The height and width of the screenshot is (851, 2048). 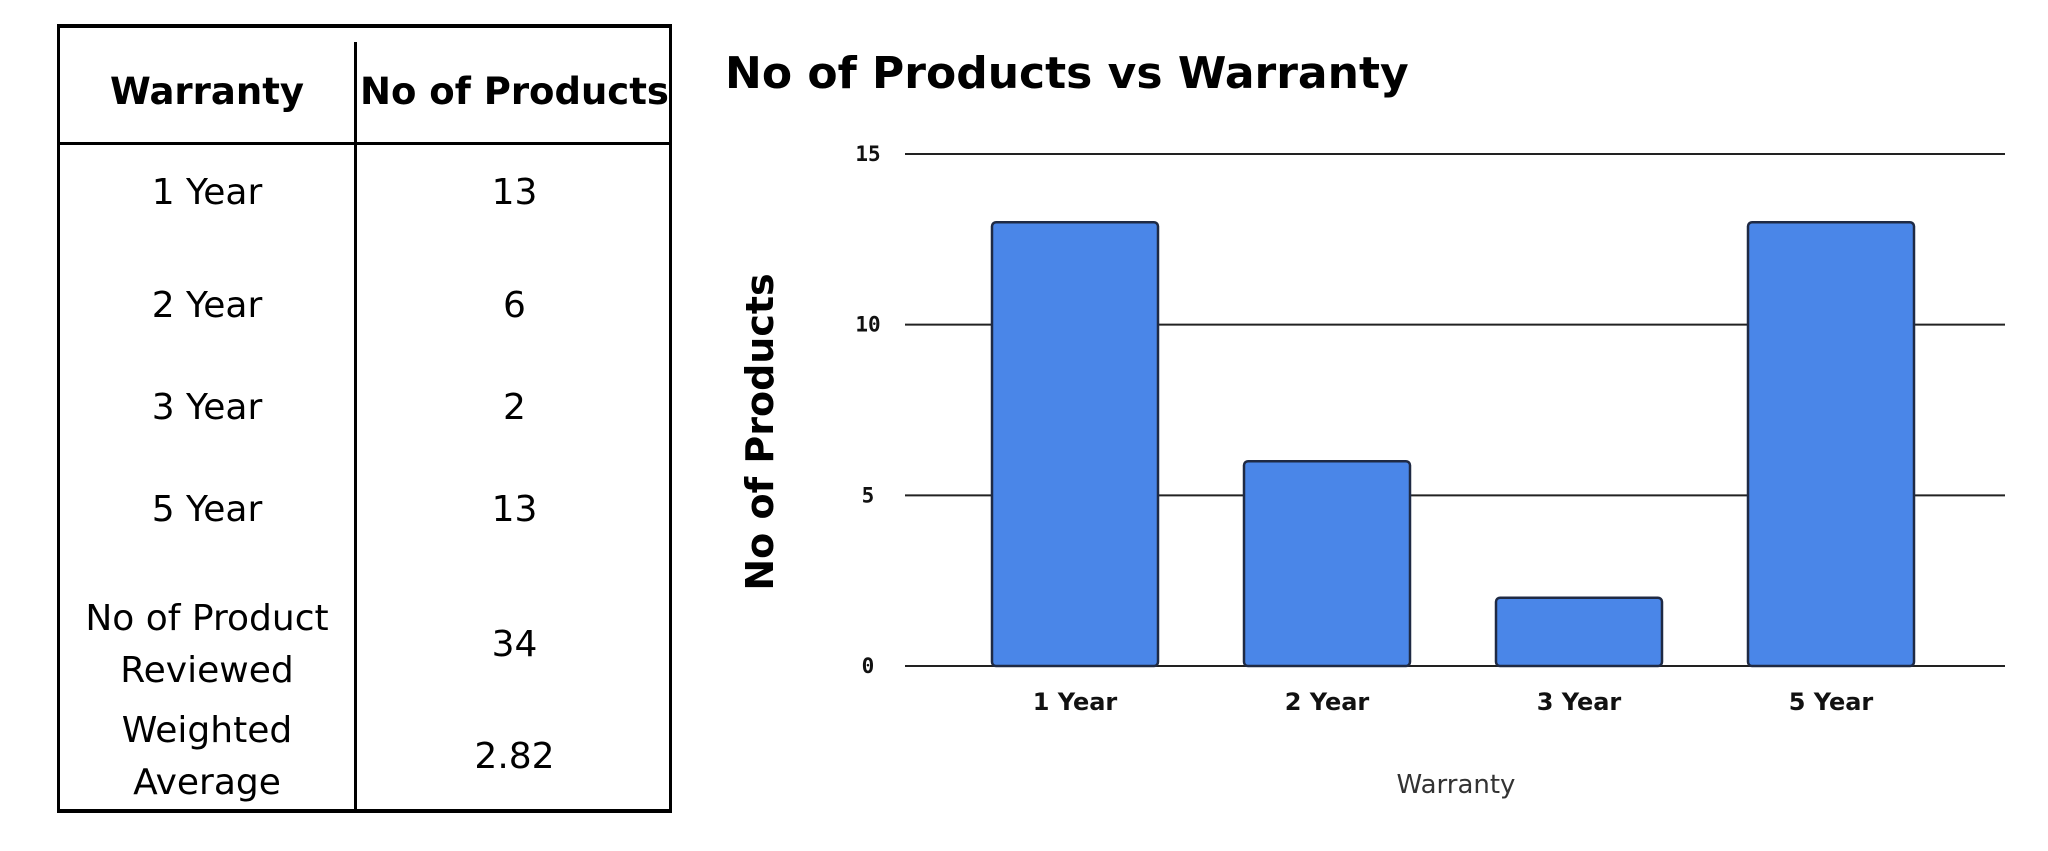 What do you see at coordinates (207, 618) in the screenshot?
I see `summary-label-line: No of Product` at bounding box center [207, 618].